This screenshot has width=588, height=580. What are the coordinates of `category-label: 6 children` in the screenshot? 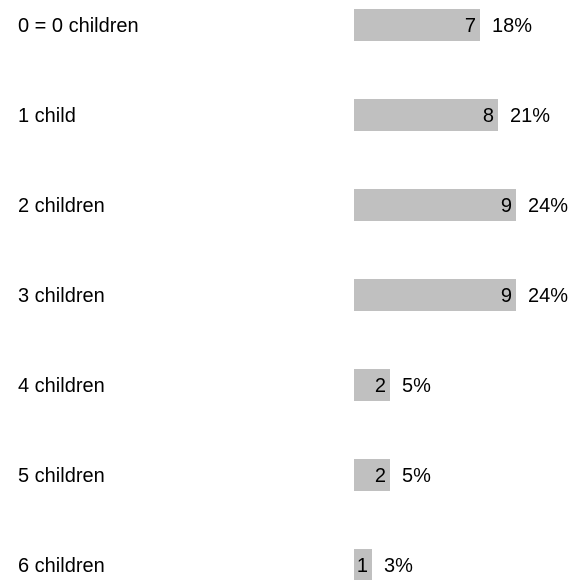 It's located at (61, 566).